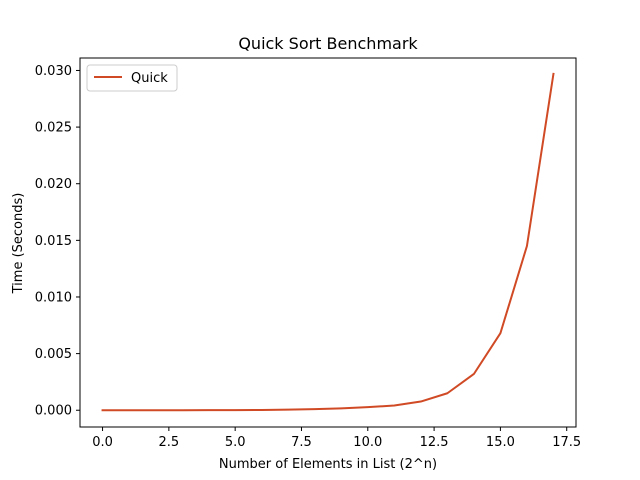 The image size is (640, 480). I want to click on y-tick-label: 0.005, so click(53, 354).